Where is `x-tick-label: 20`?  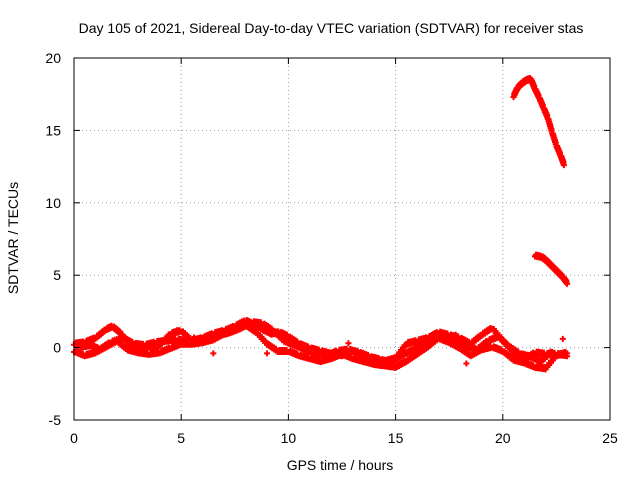
x-tick-label: 20 is located at coordinates (503, 438).